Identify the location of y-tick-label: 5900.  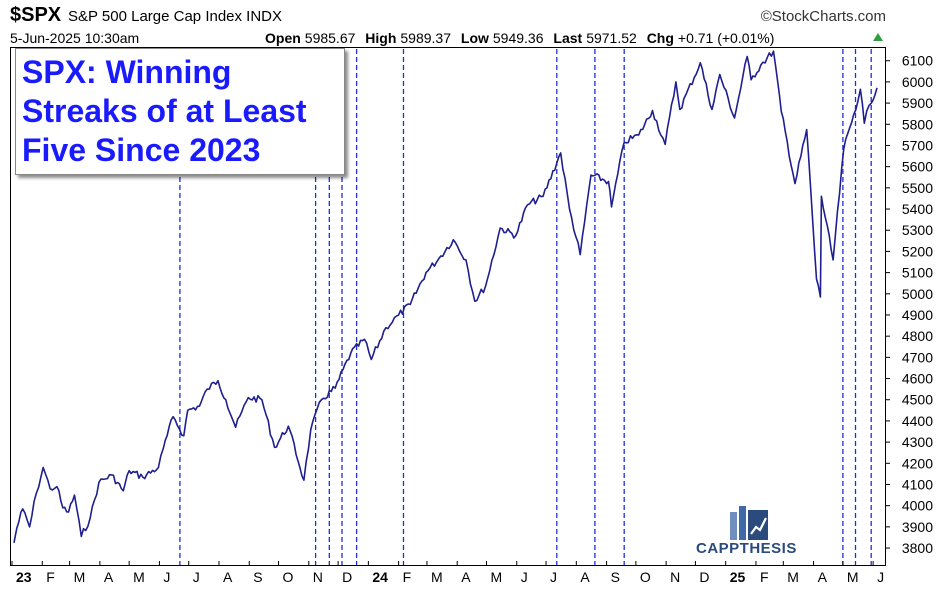
(917, 103).